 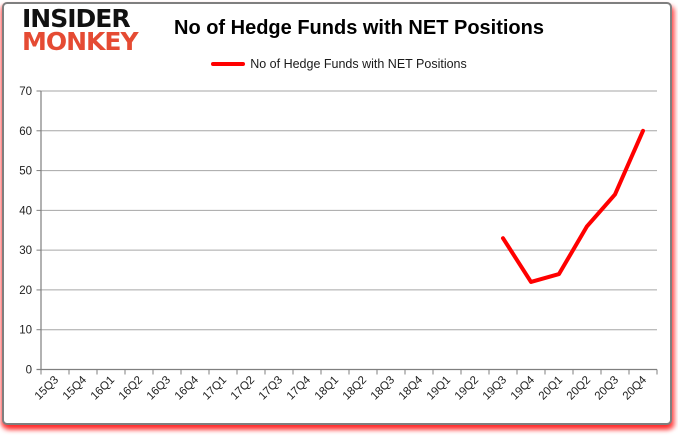 What do you see at coordinates (25, 251) in the screenshot?
I see `y-tick-label: 30` at bounding box center [25, 251].